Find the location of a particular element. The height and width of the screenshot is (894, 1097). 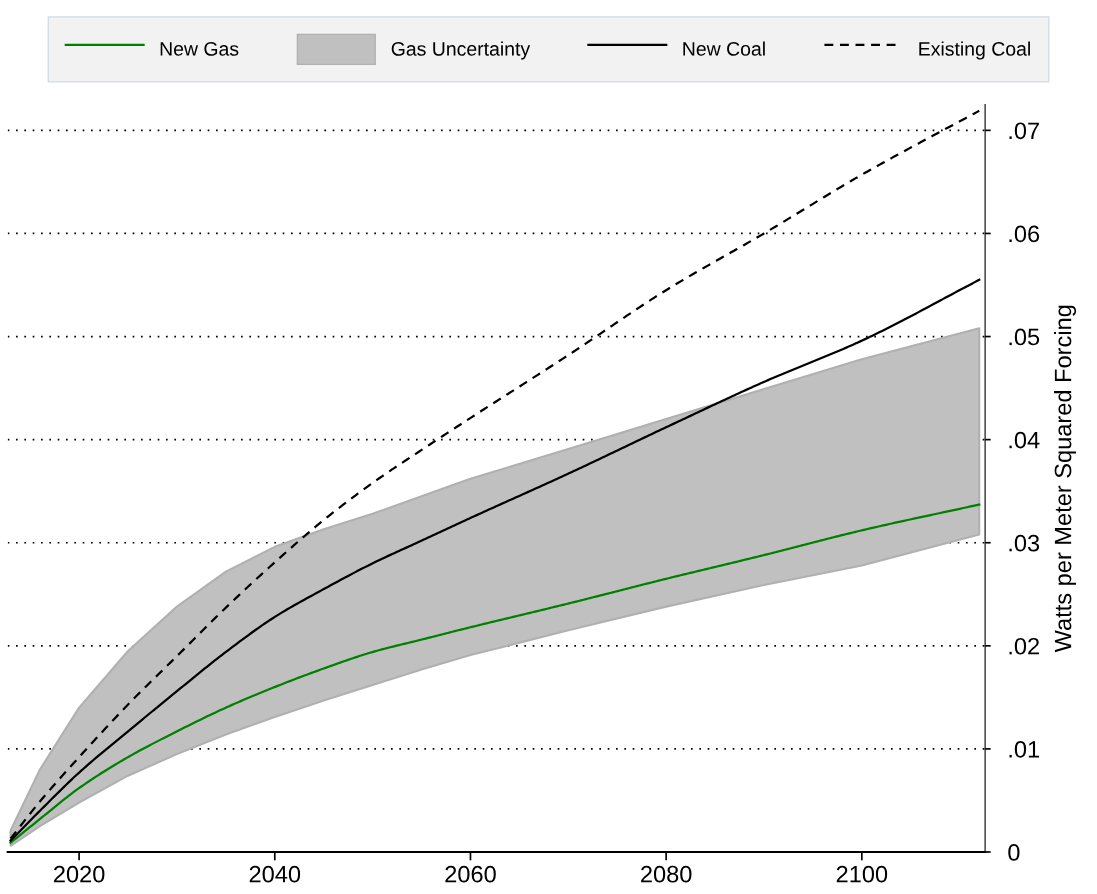

legend-label: Gas Uncertainty is located at coordinates (461, 50).